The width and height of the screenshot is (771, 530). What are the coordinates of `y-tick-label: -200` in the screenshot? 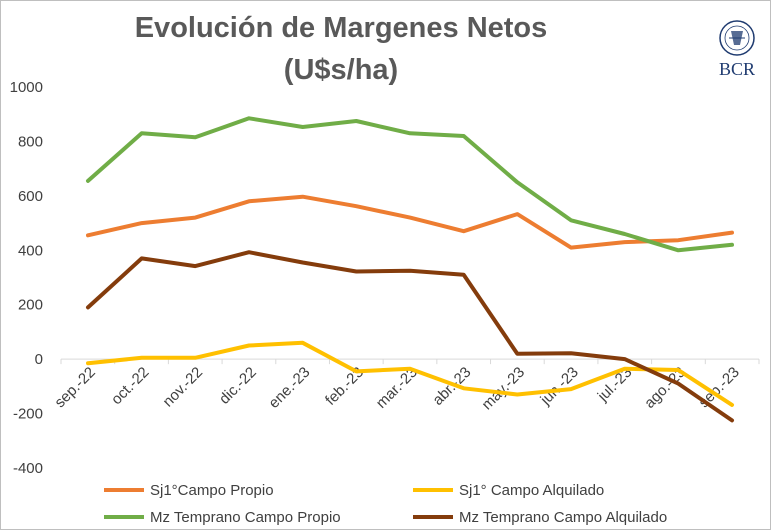 It's located at (28, 414).